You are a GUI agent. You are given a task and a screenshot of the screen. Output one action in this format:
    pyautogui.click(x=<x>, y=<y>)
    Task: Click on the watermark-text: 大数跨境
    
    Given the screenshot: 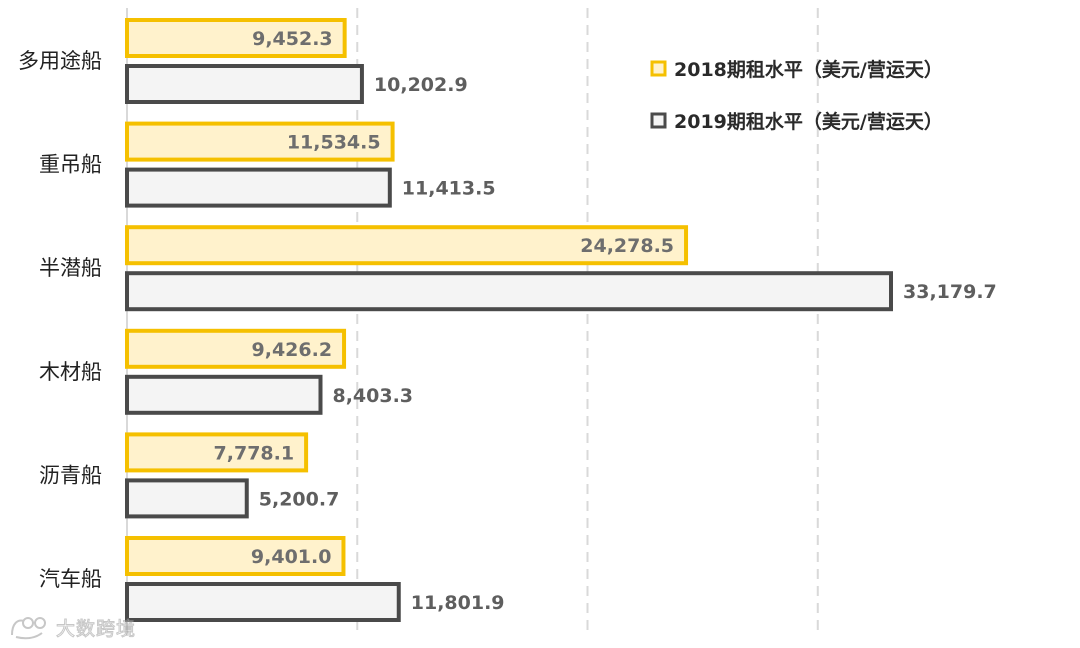 What is the action you would take?
    pyautogui.click(x=96, y=628)
    